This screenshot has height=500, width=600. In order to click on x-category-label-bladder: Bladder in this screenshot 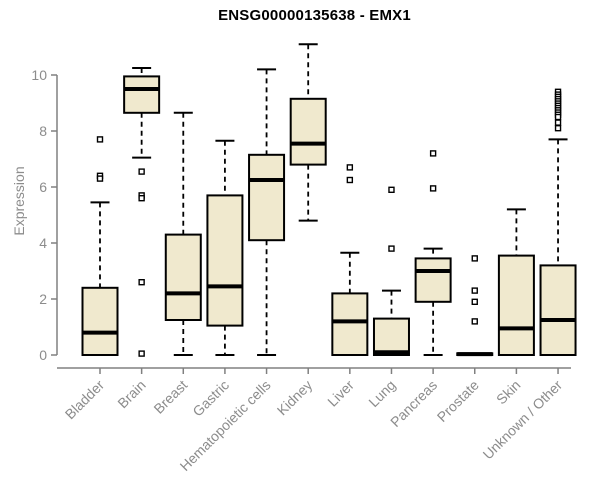, I will do `click(85, 400)`.